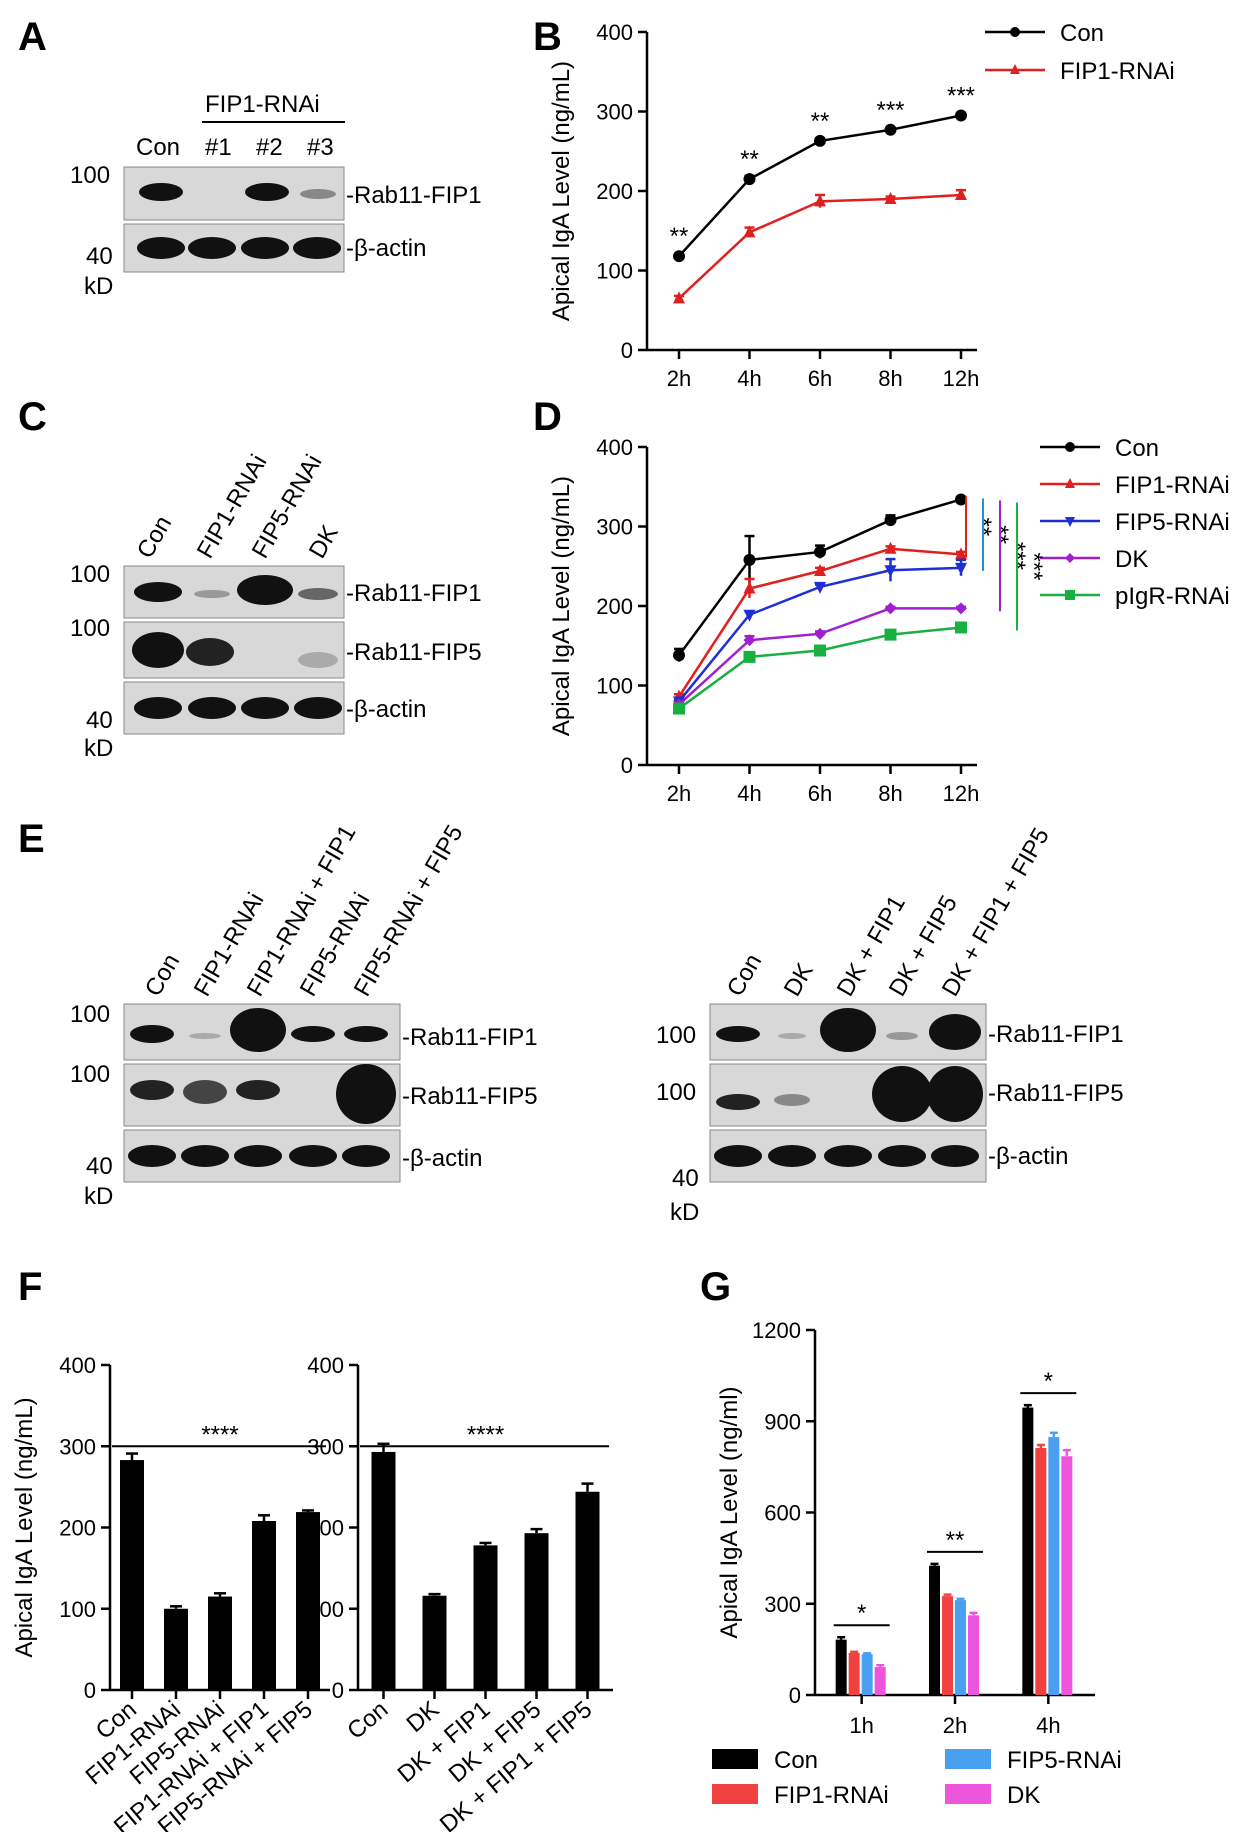 The width and height of the screenshot is (1256, 1832). I want to click on legend-label: FIP5-RNAi, so click(1064, 1760).